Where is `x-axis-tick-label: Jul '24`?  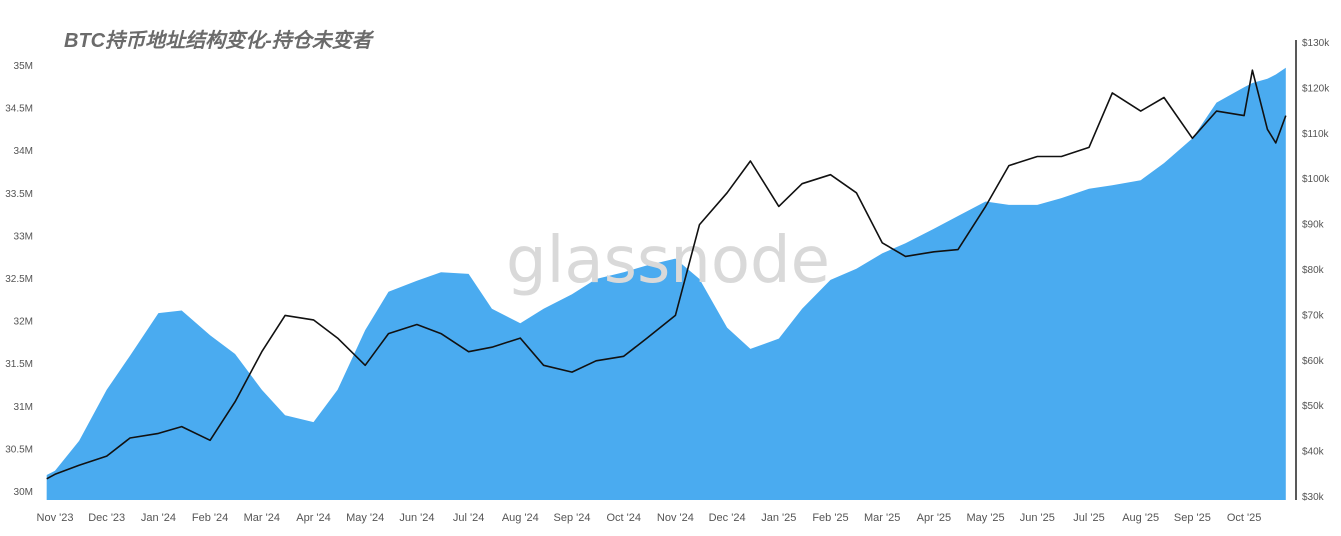
x-axis-tick-label: Jul '24 is located at coordinates (468, 518).